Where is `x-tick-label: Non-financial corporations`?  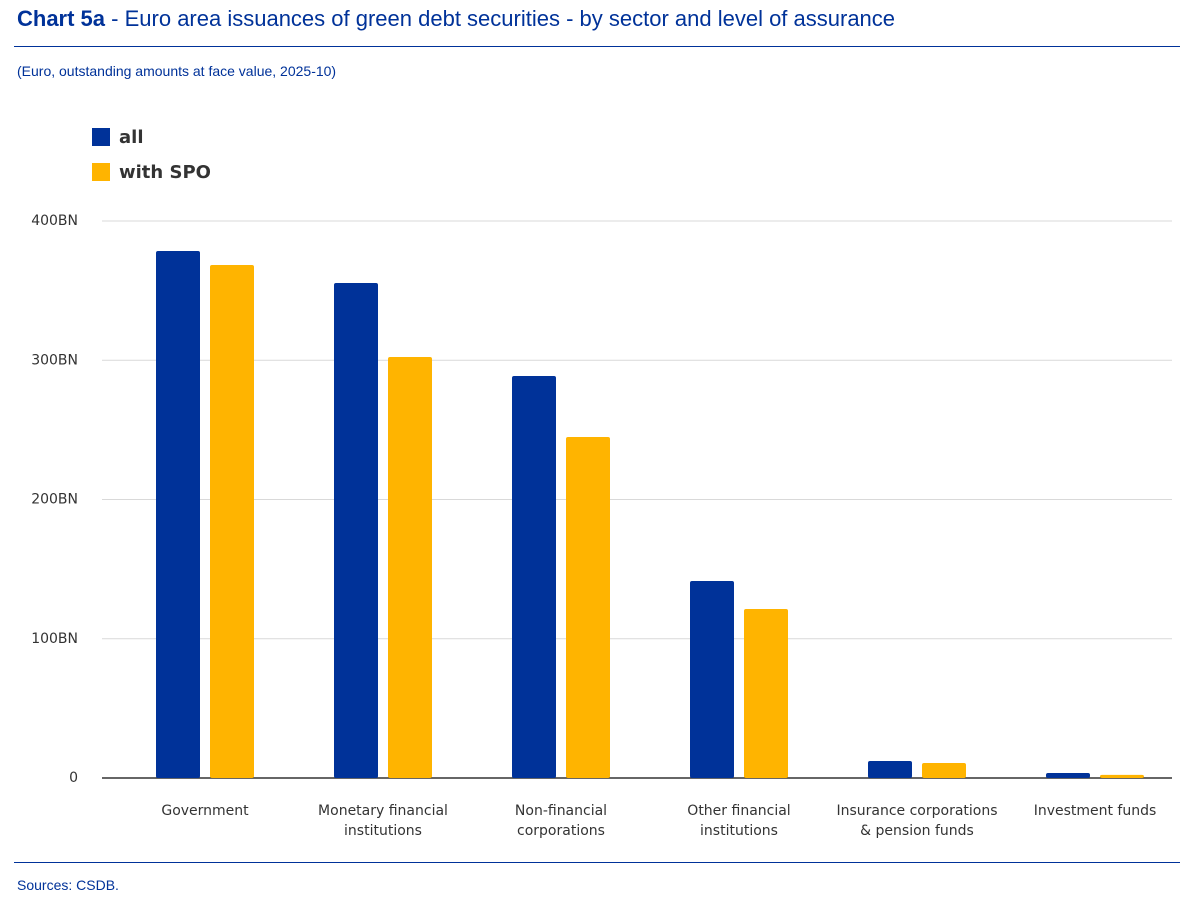
x-tick-label: Non-financial corporations is located at coordinates (561, 821).